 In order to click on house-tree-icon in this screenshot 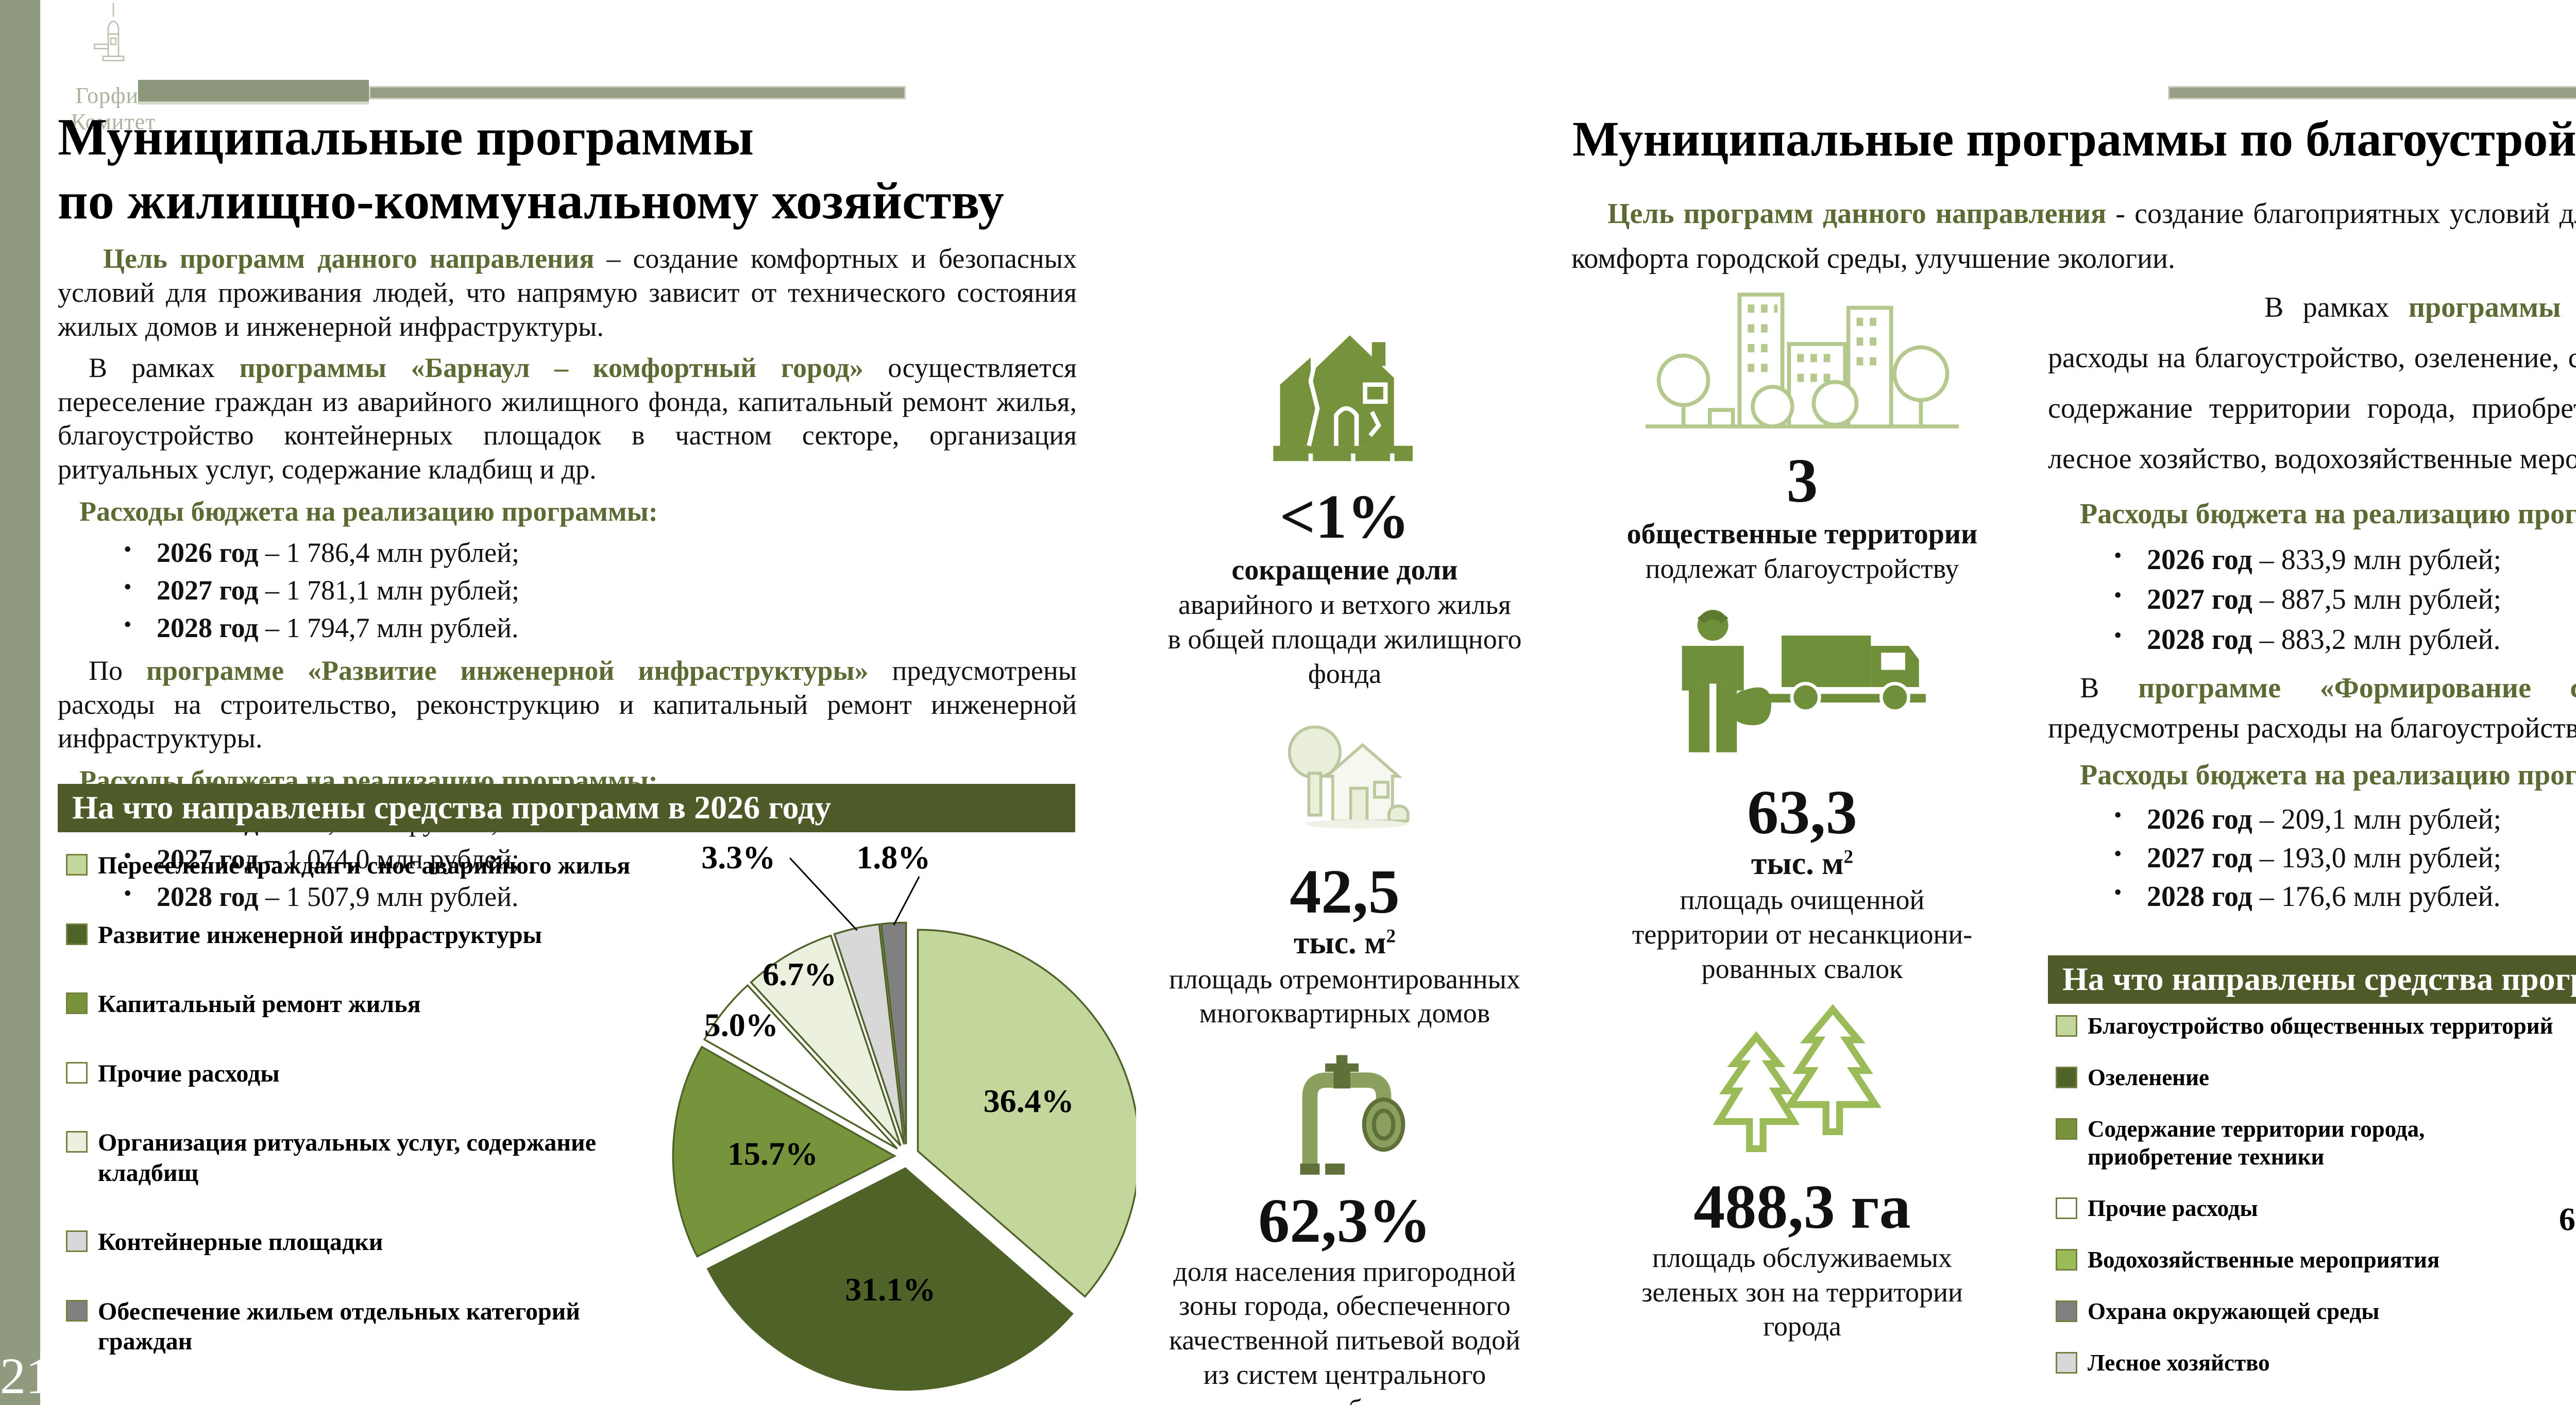, I will do `click(1344, 779)`.